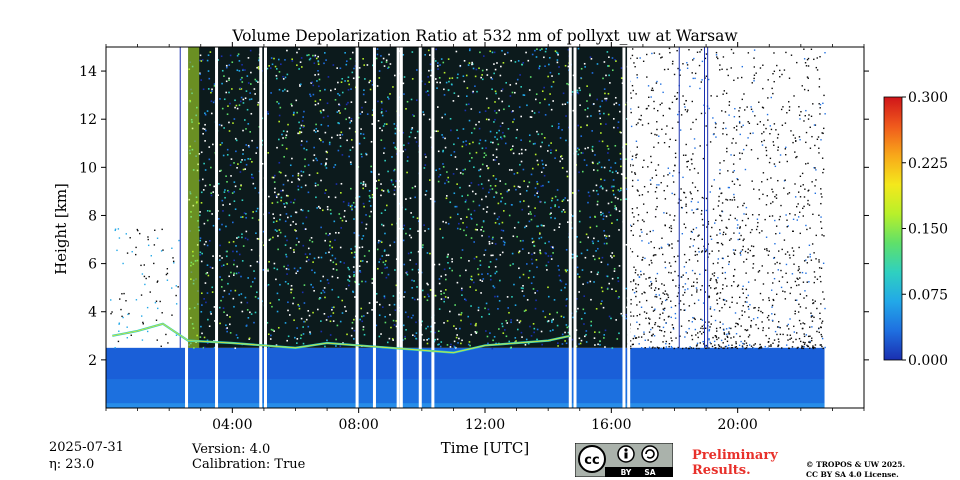  I want to click on cc-by-sa-badge: cc BY SA, so click(624, 460).